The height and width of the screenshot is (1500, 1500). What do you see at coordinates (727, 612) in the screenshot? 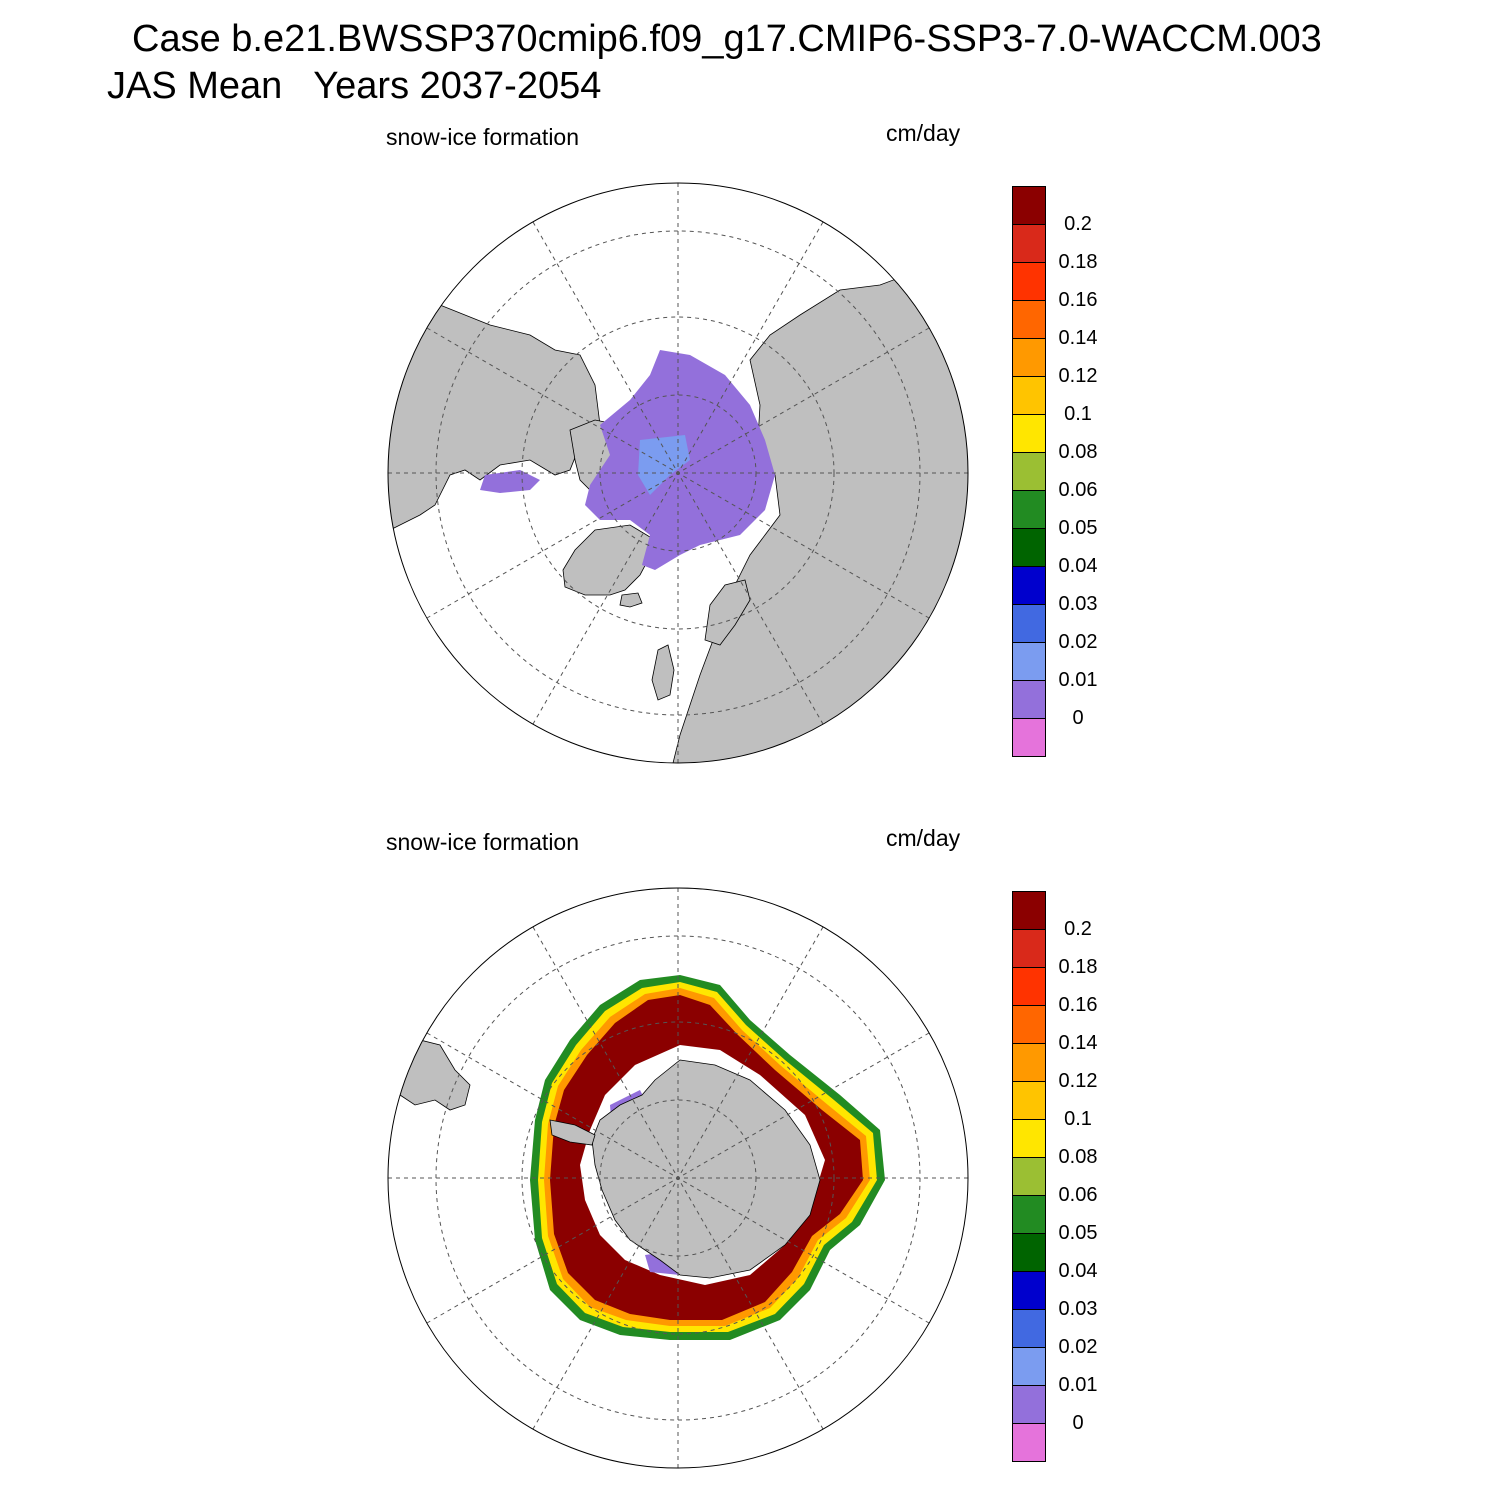
I see `land-scandinavia` at bounding box center [727, 612].